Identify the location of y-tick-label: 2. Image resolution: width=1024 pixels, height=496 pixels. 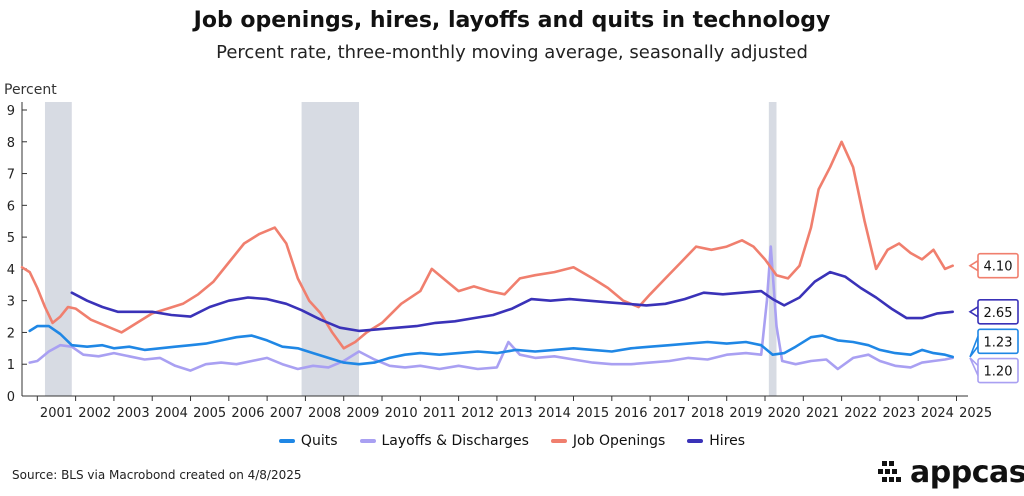
(11, 333).